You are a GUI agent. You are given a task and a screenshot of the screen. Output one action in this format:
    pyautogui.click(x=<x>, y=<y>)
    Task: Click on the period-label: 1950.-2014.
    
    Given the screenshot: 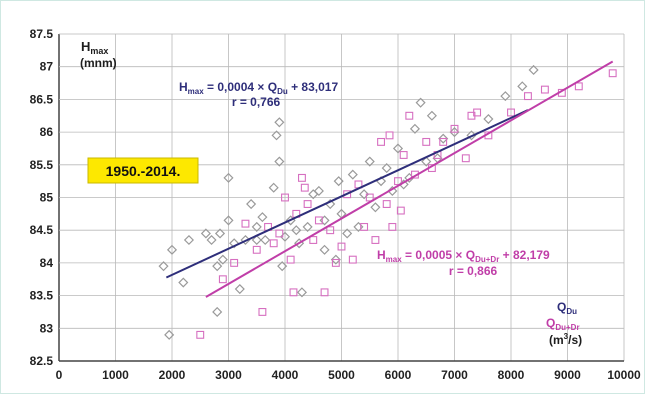 What is the action you would take?
    pyautogui.click(x=143, y=171)
    